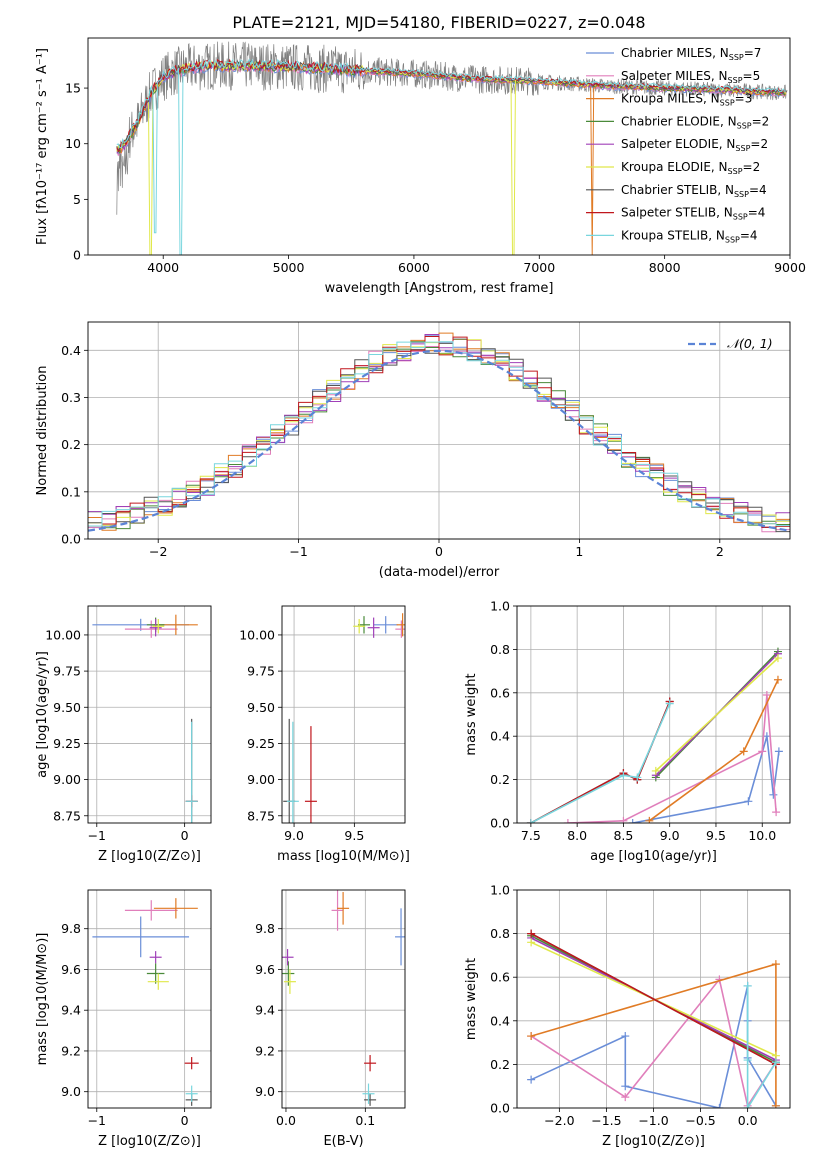 The height and width of the screenshot is (1170, 819). Describe the element at coordinates (289, 267) in the screenshot. I see `x-tick-label: 5000` at that location.